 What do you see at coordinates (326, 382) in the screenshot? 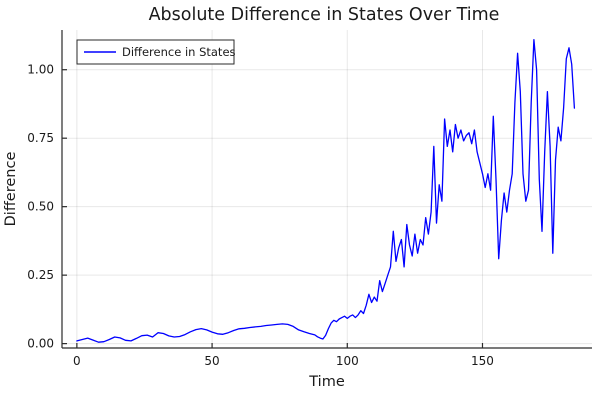
I see `x-axis-label: Time` at bounding box center [326, 382].